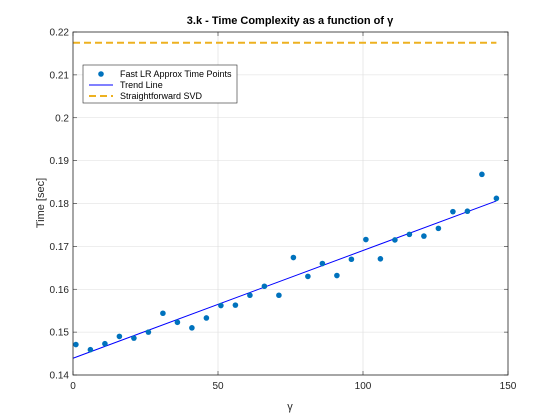  What do you see at coordinates (290, 407) in the screenshot?
I see `x-axis-label: γ` at bounding box center [290, 407].